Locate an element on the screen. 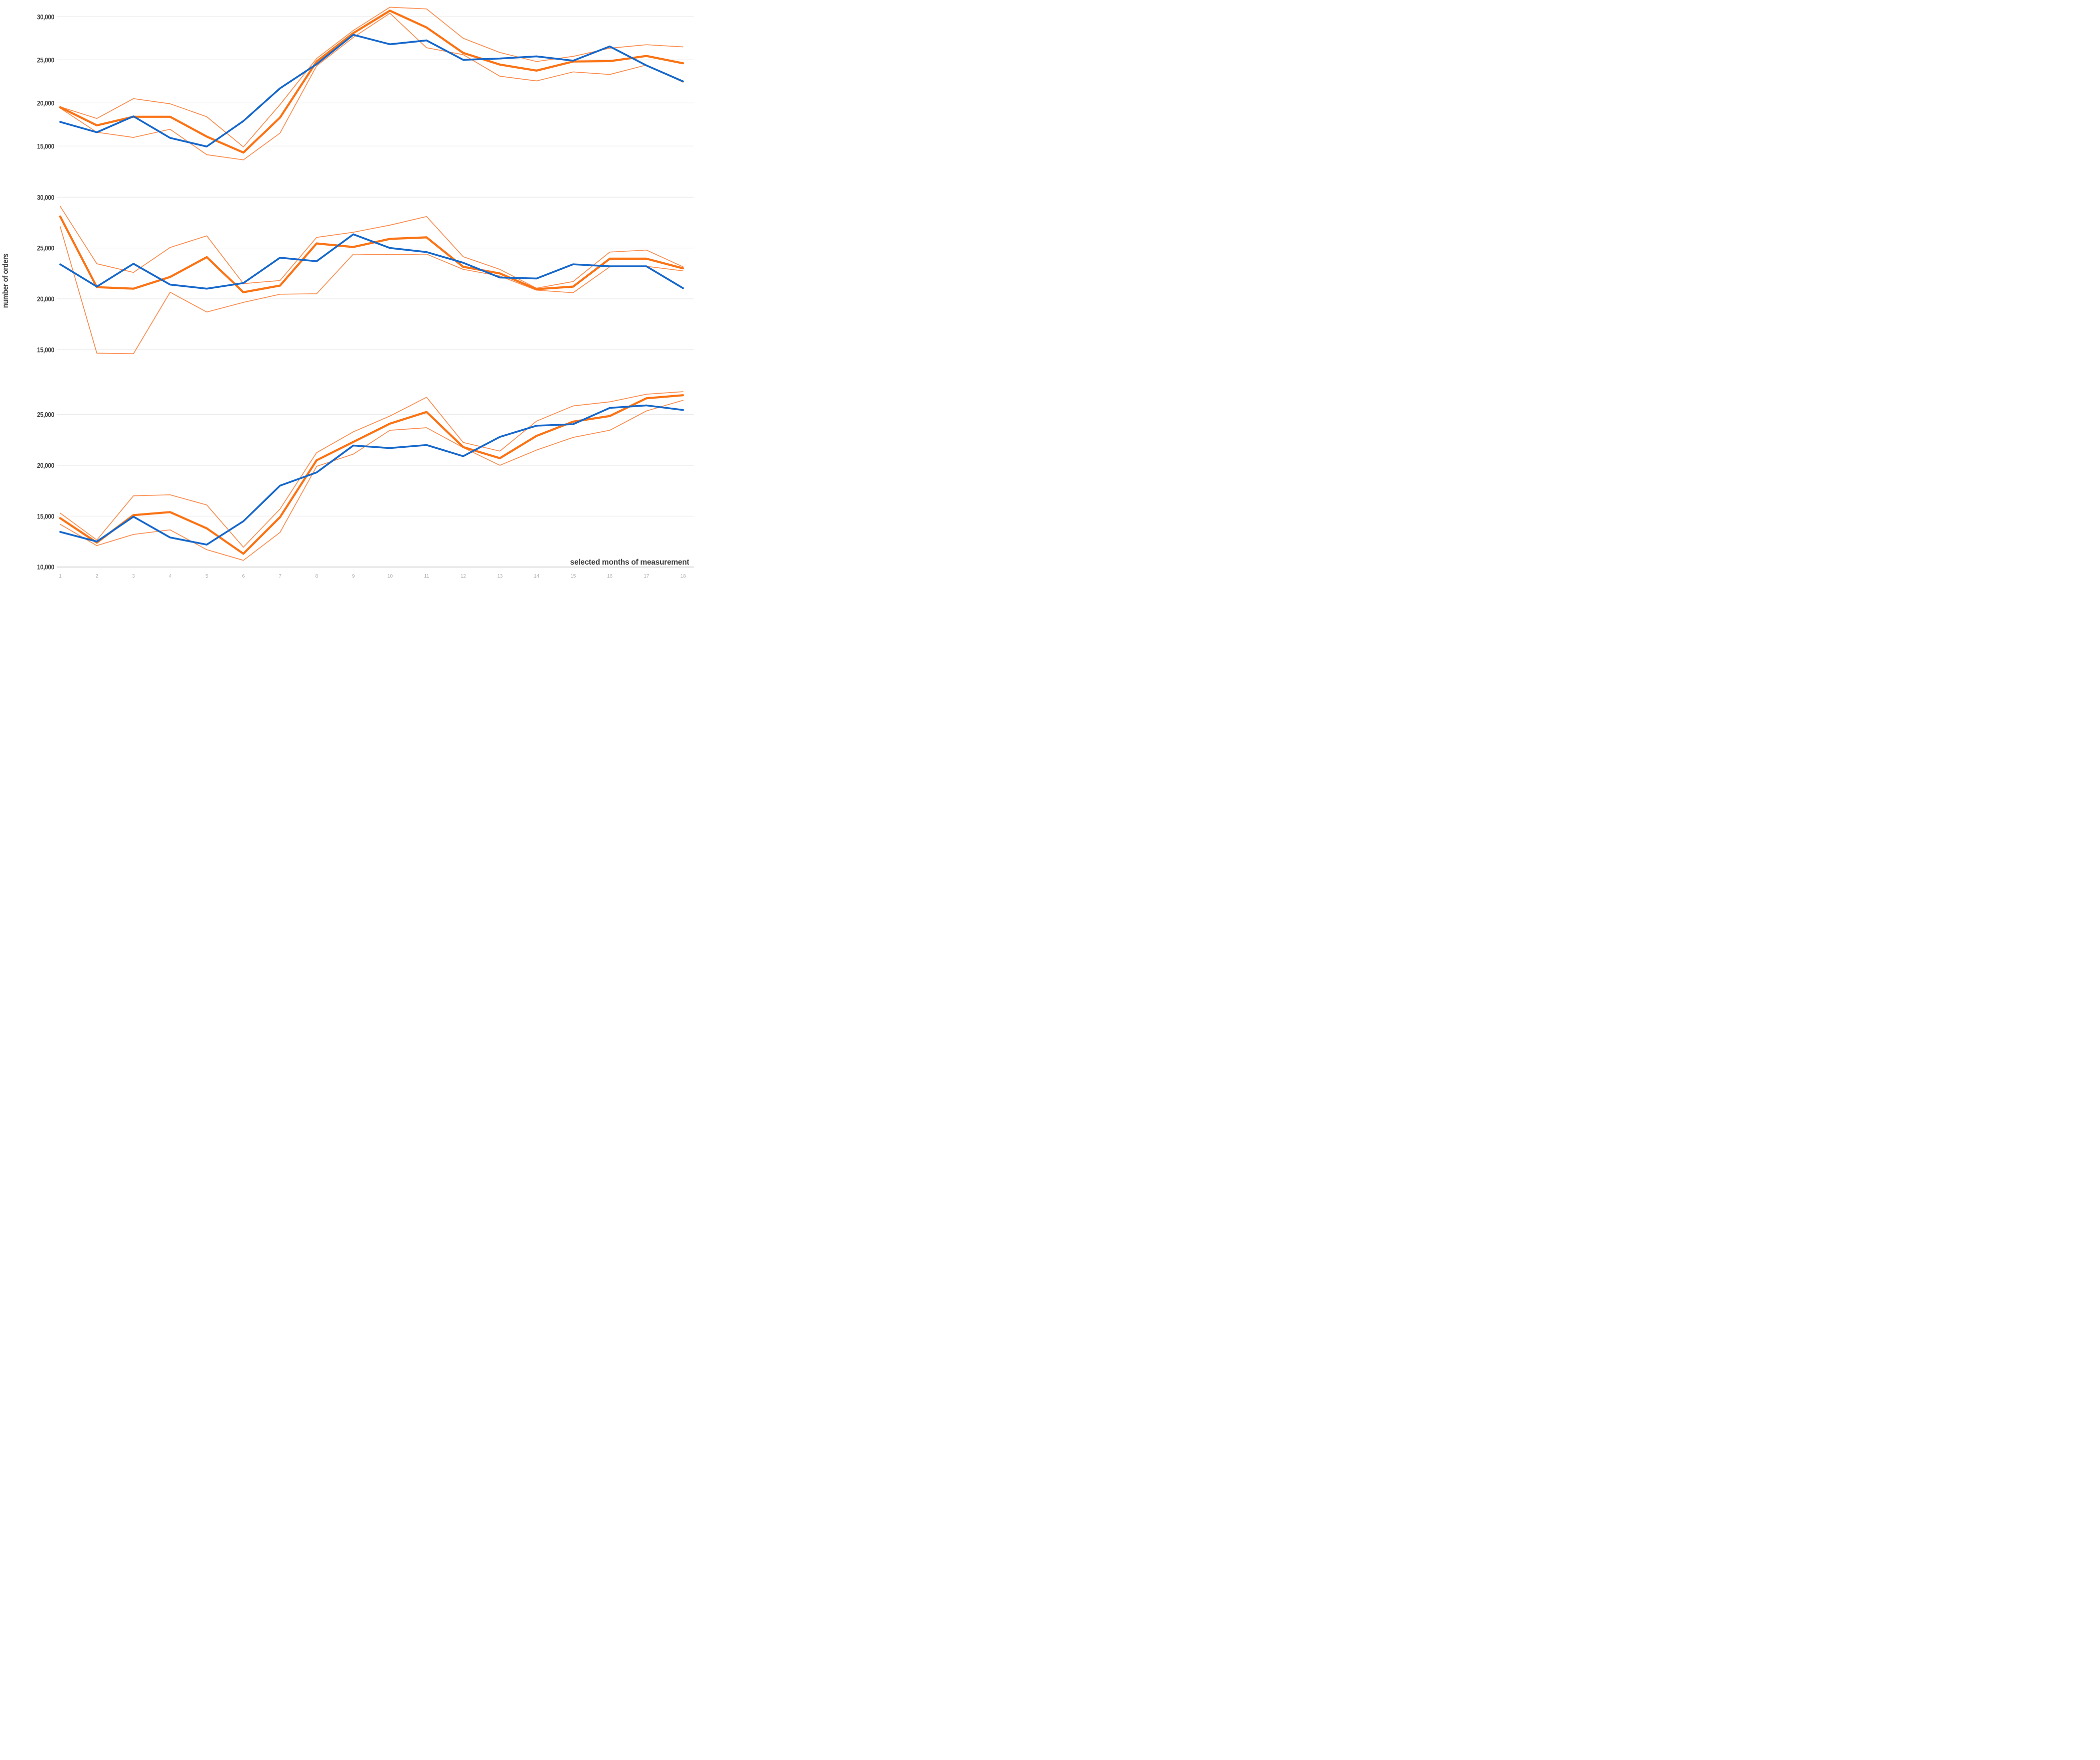 The width and height of the screenshot is (2100, 1760). series-line-lower-bound-middle is located at coordinates (372, 291).